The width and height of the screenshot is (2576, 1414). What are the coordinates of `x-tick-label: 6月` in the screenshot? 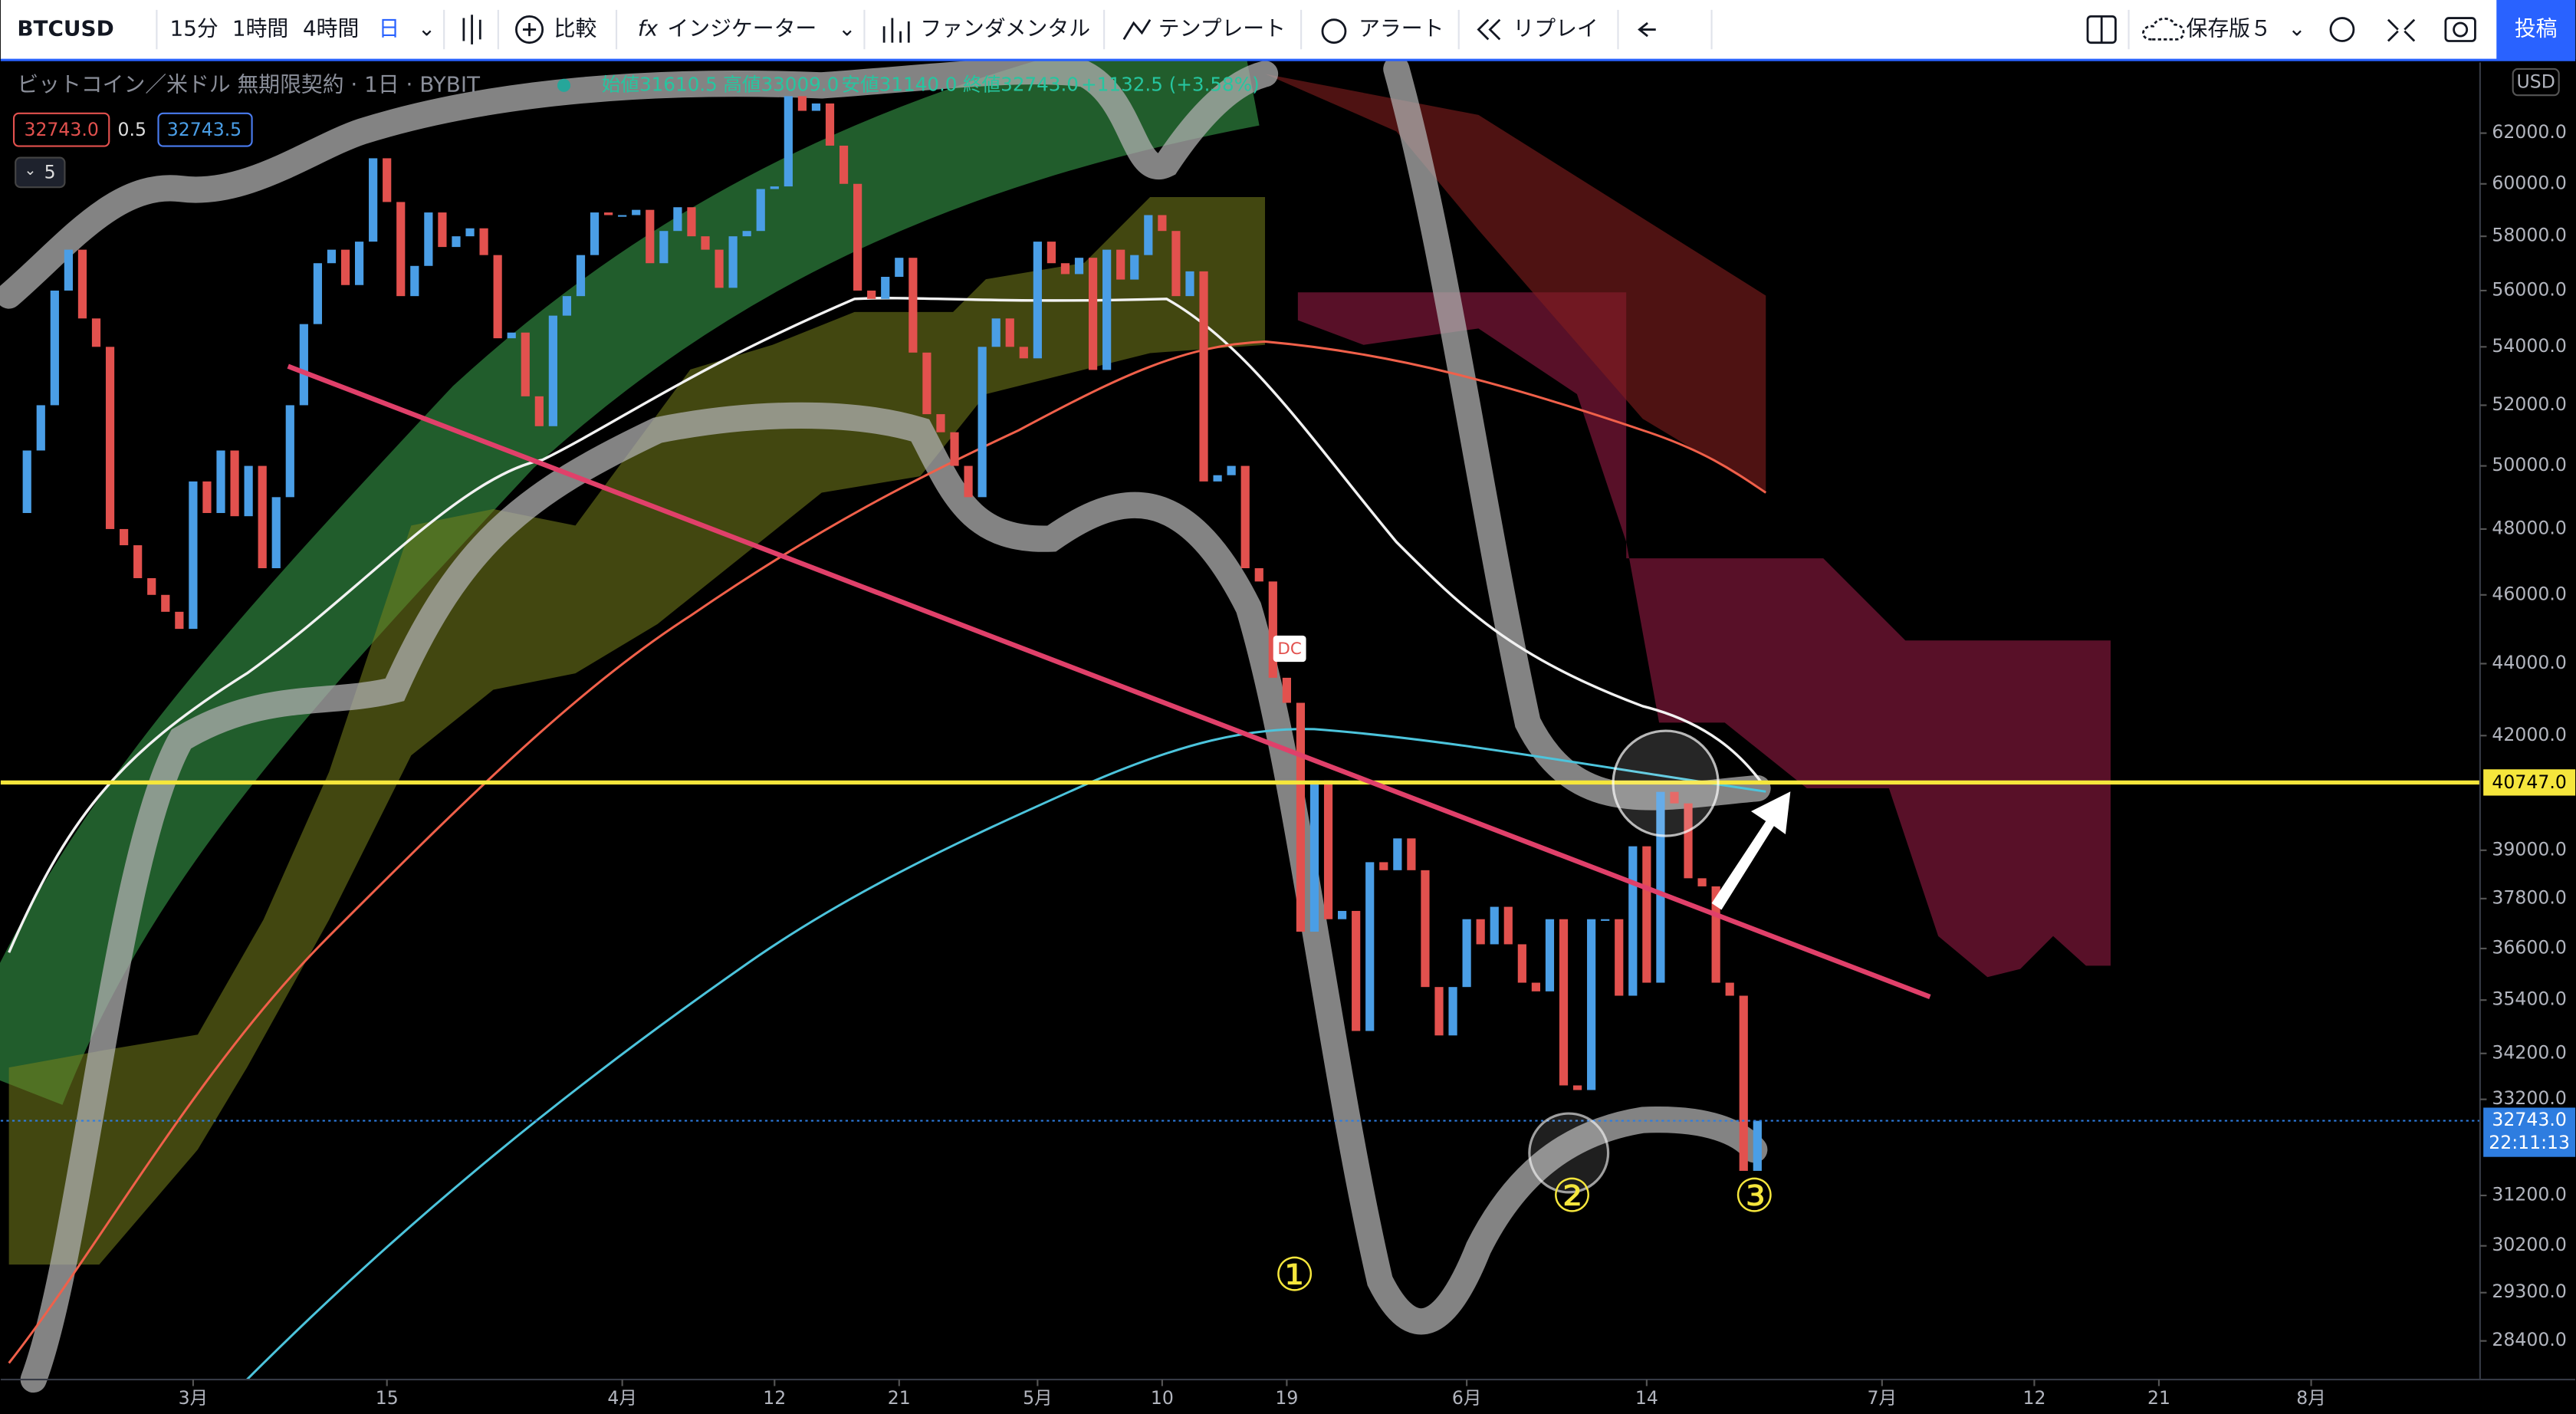 It's located at (1467, 1398).